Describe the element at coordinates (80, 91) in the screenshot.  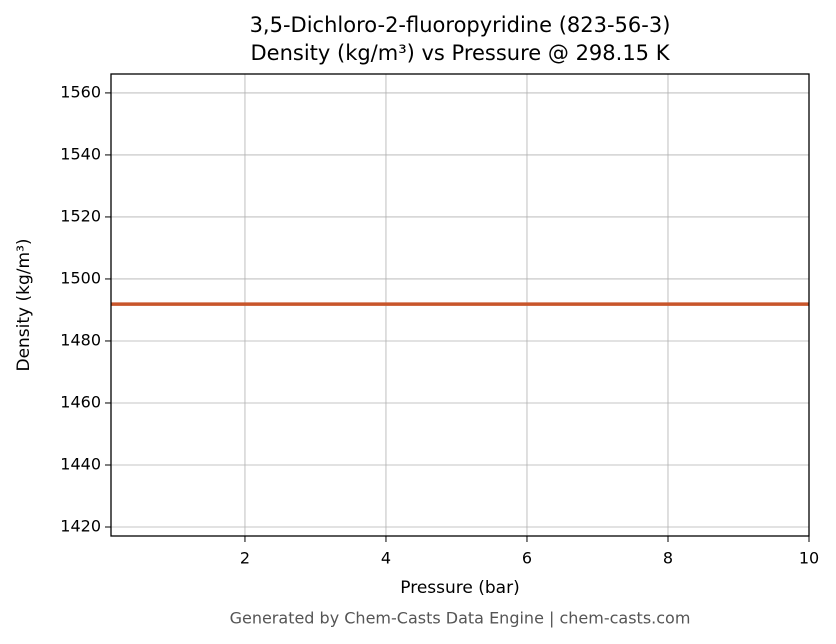
I see `y-tick-label: 1560` at that location.